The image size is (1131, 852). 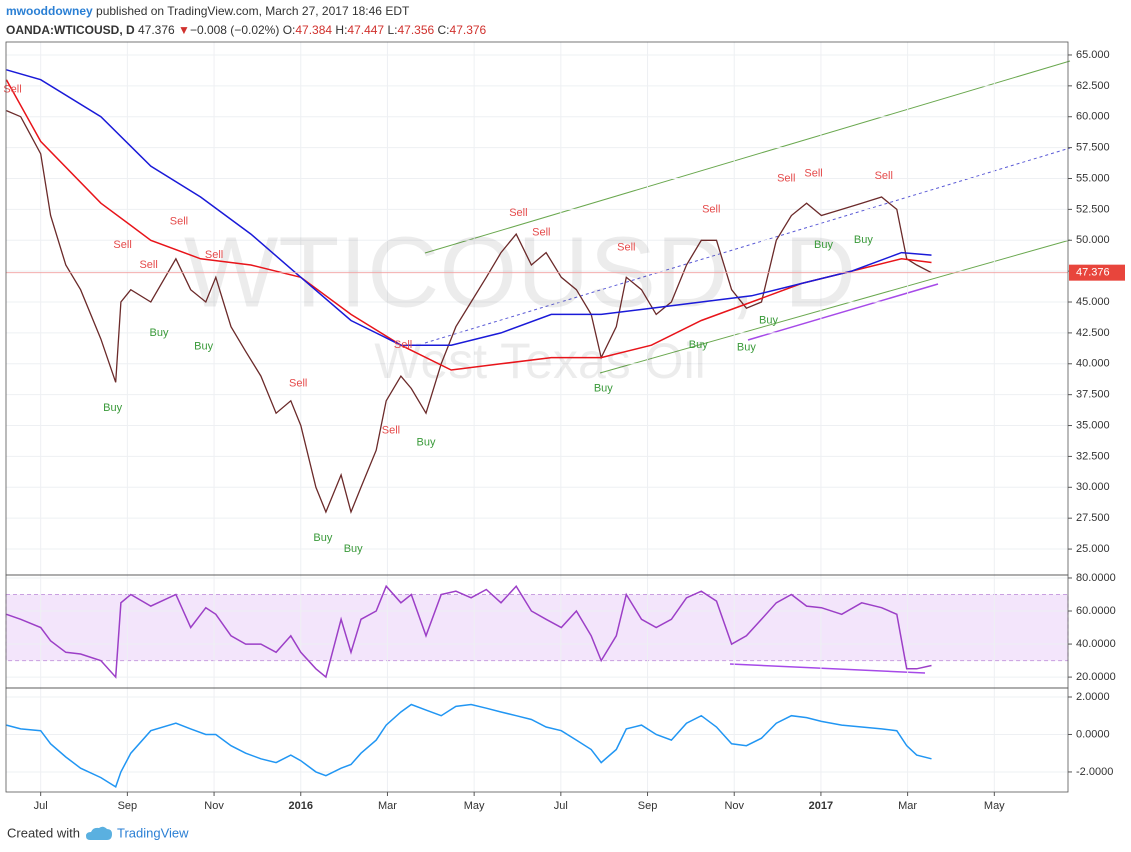 I want to click on y-tick-label: 35.000, so click(x=1093, y=425).